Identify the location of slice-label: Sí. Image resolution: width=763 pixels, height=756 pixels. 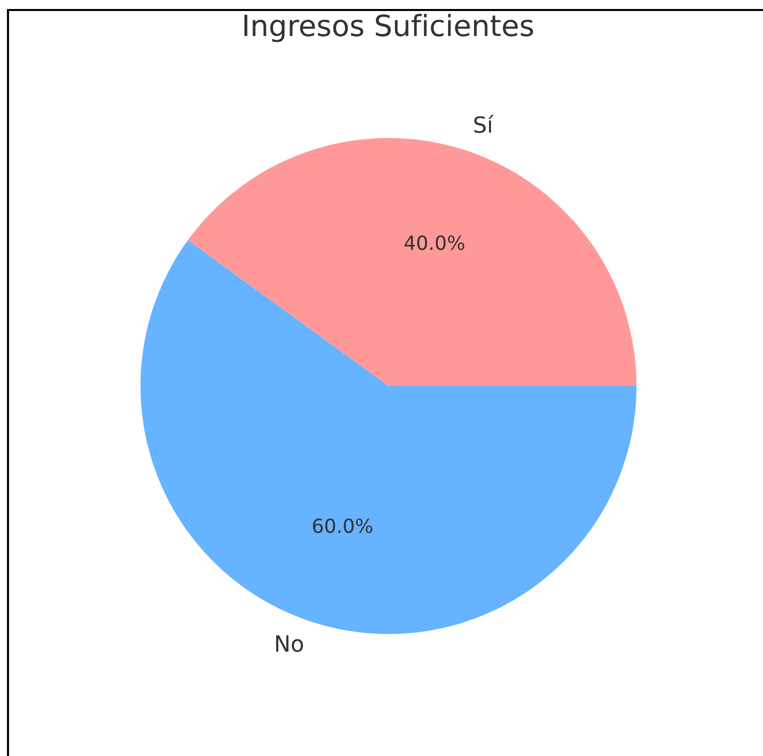
(484, 123).